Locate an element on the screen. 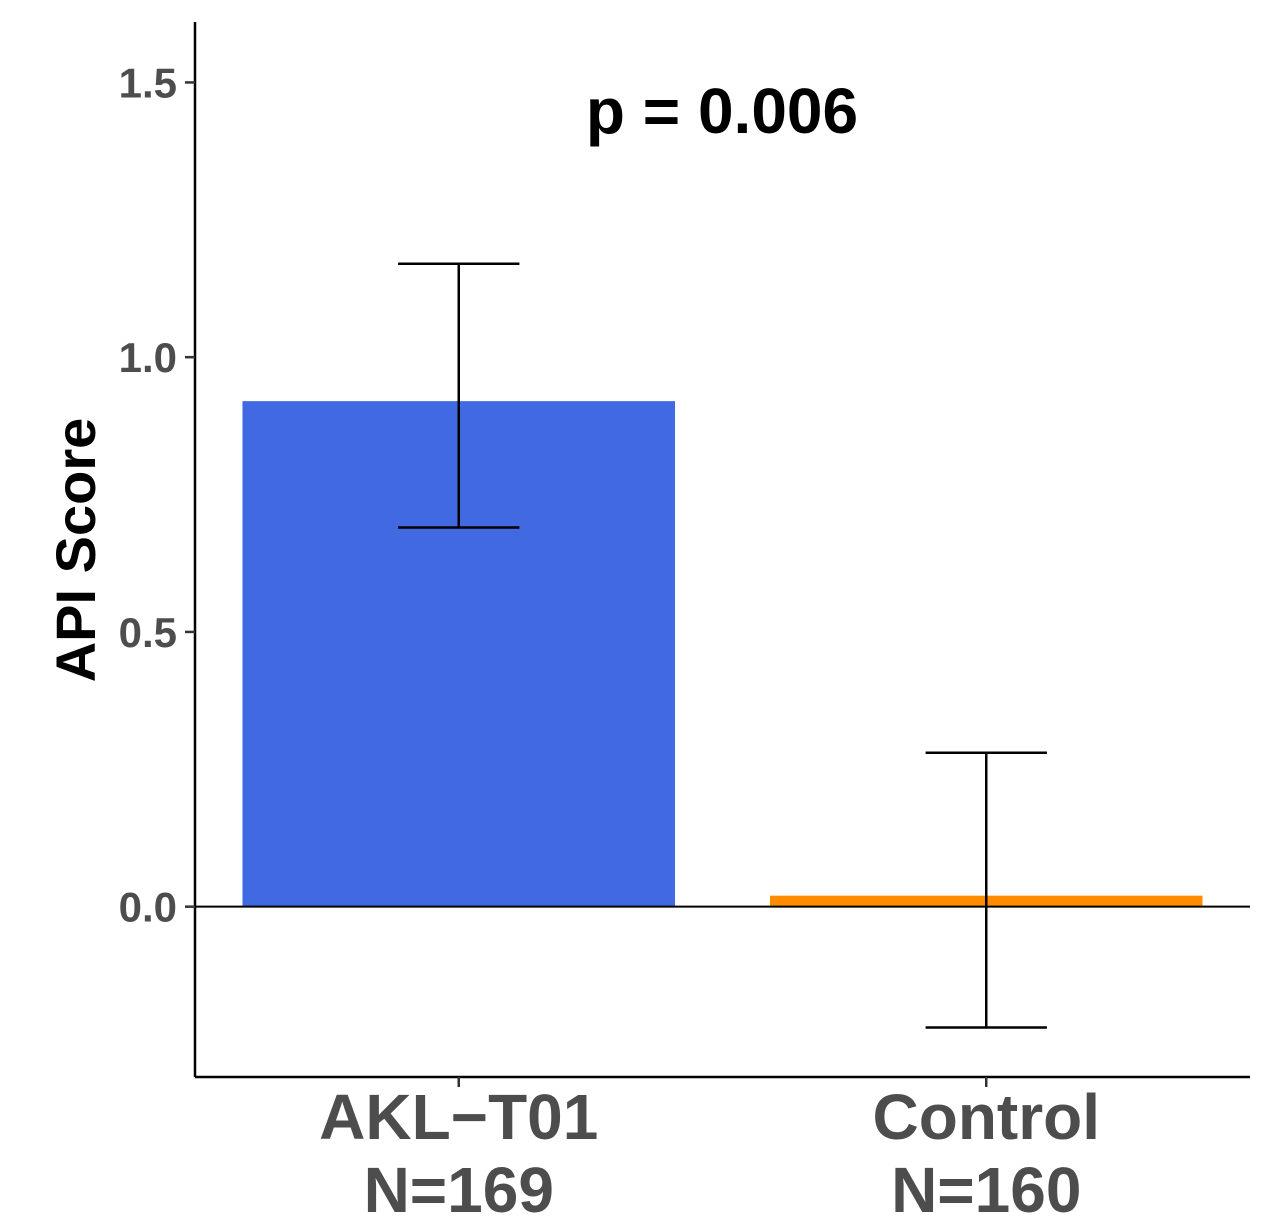 The image size is (1272, 1220). y-axis-ticks: 0.0 0.5 1.0 1.5 is located at coordinates (157, 495).